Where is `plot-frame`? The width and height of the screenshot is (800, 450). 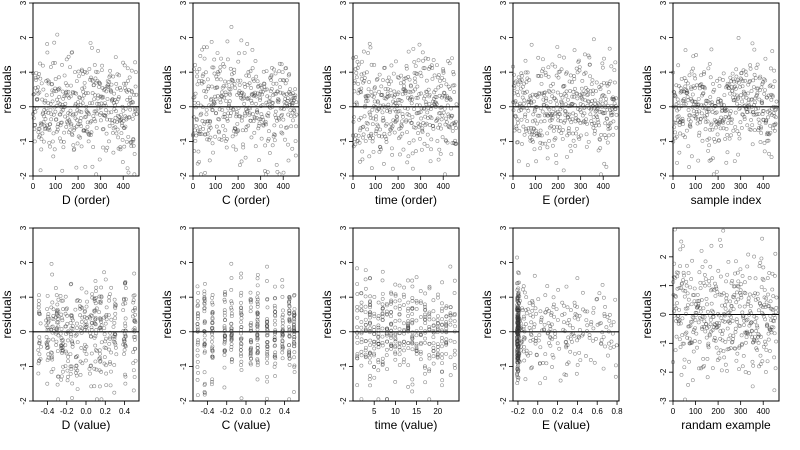 plot-frame is located at coordinates (246, 89).